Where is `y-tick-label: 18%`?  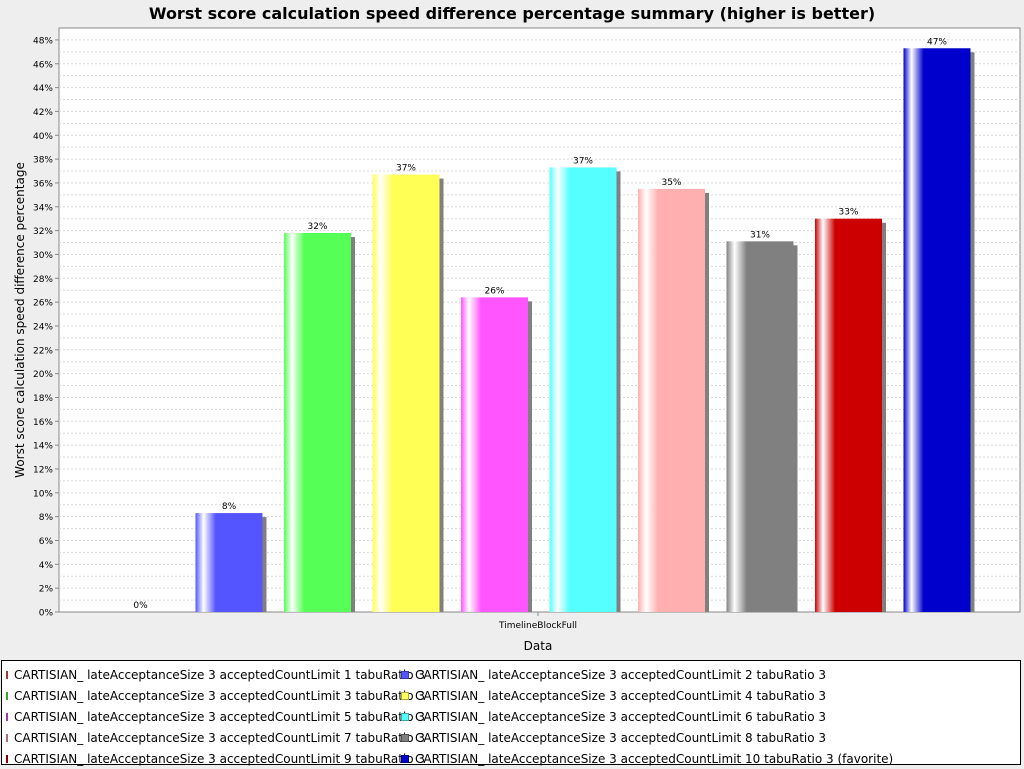
y-tick-label: 18% is located at coordinates (43, 399).